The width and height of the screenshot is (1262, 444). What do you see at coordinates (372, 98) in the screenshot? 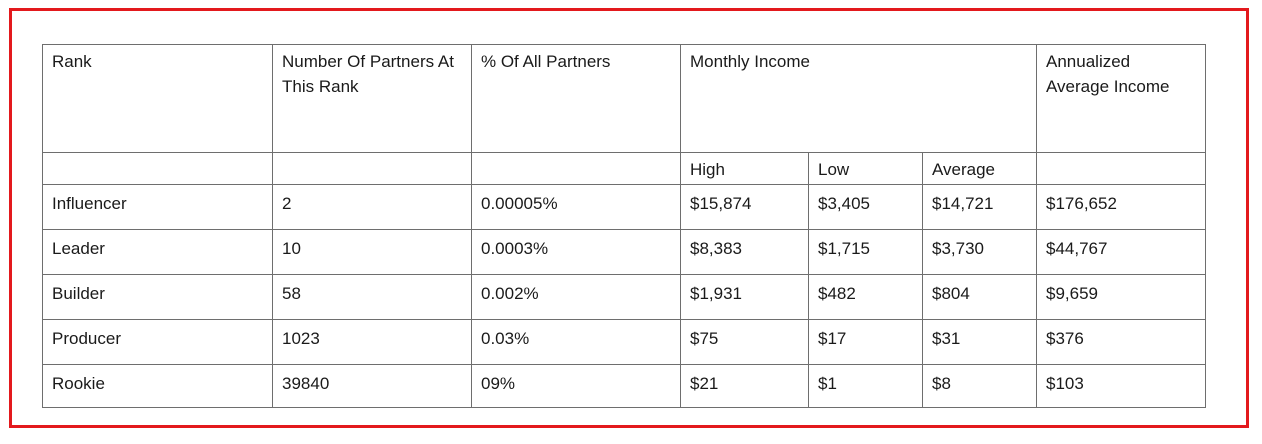
I see `header-number-of-partners: Number Of Partners At This Rank` at bounding box center [372, 98].